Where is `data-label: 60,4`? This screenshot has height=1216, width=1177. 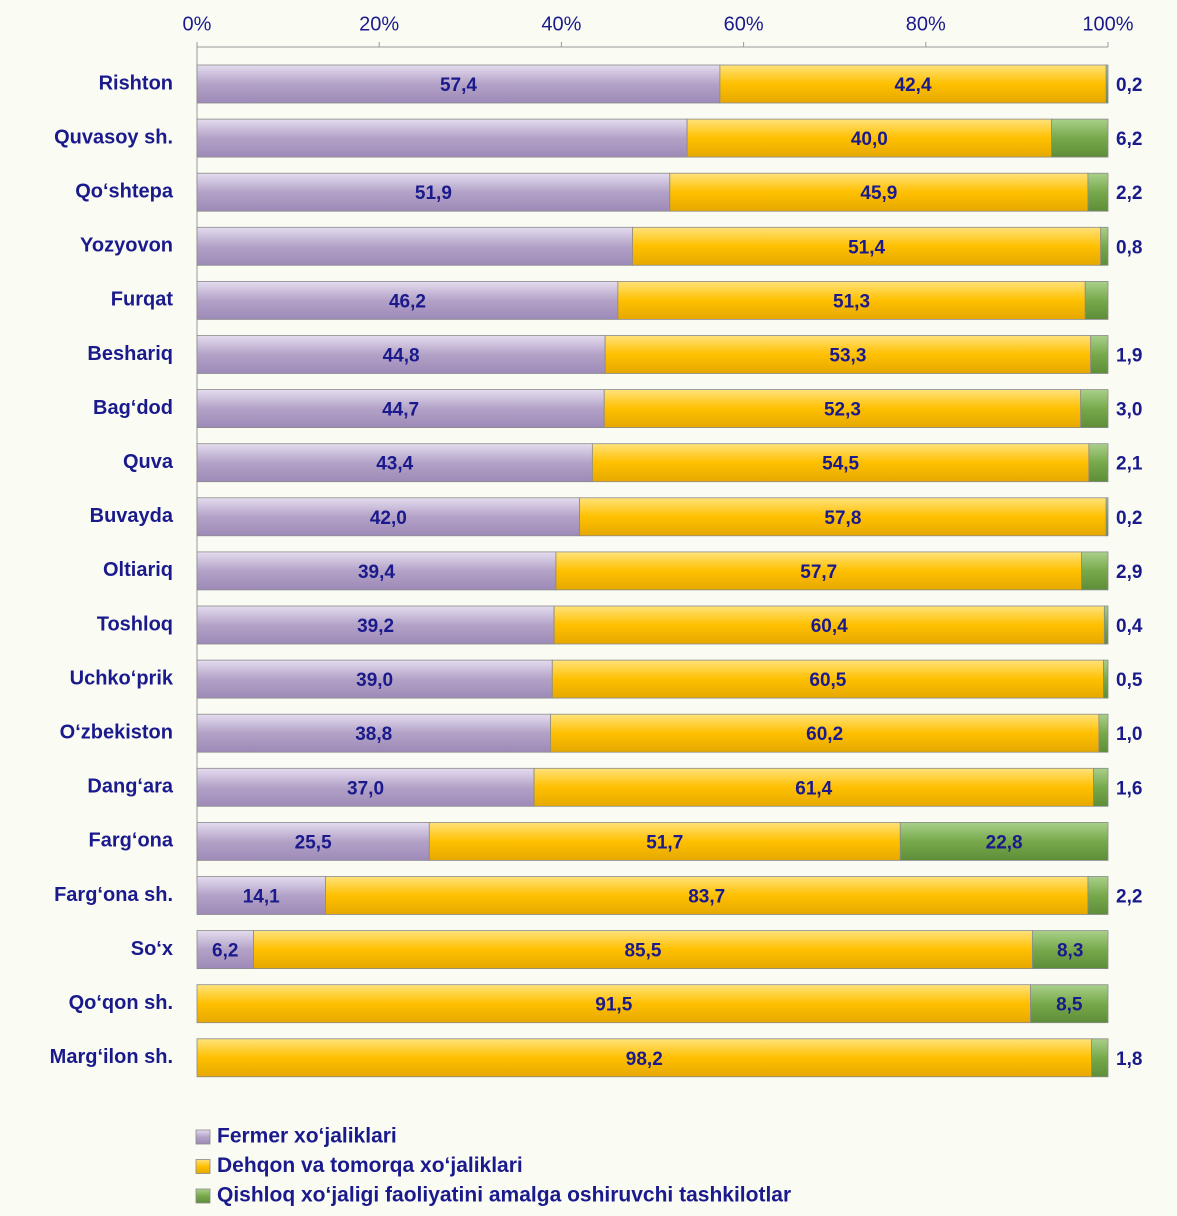
data-label: 60,4 is located at coordinates (829, 626).